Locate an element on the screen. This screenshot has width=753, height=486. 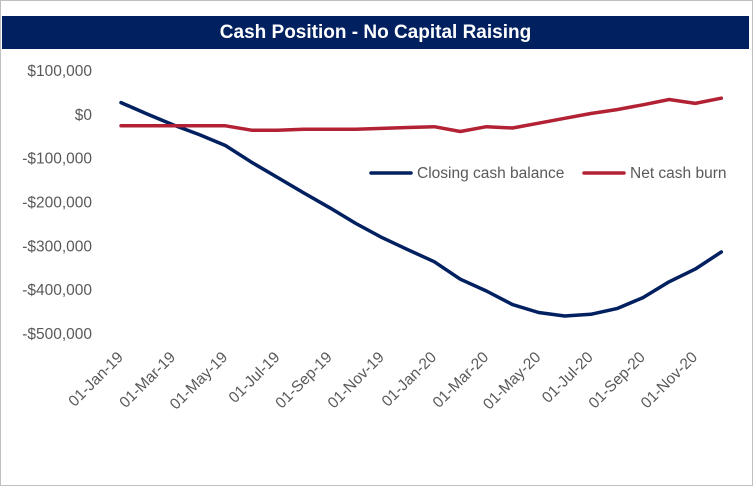
y-tick-label: -$200,000 is located at coordinates (57, 203).